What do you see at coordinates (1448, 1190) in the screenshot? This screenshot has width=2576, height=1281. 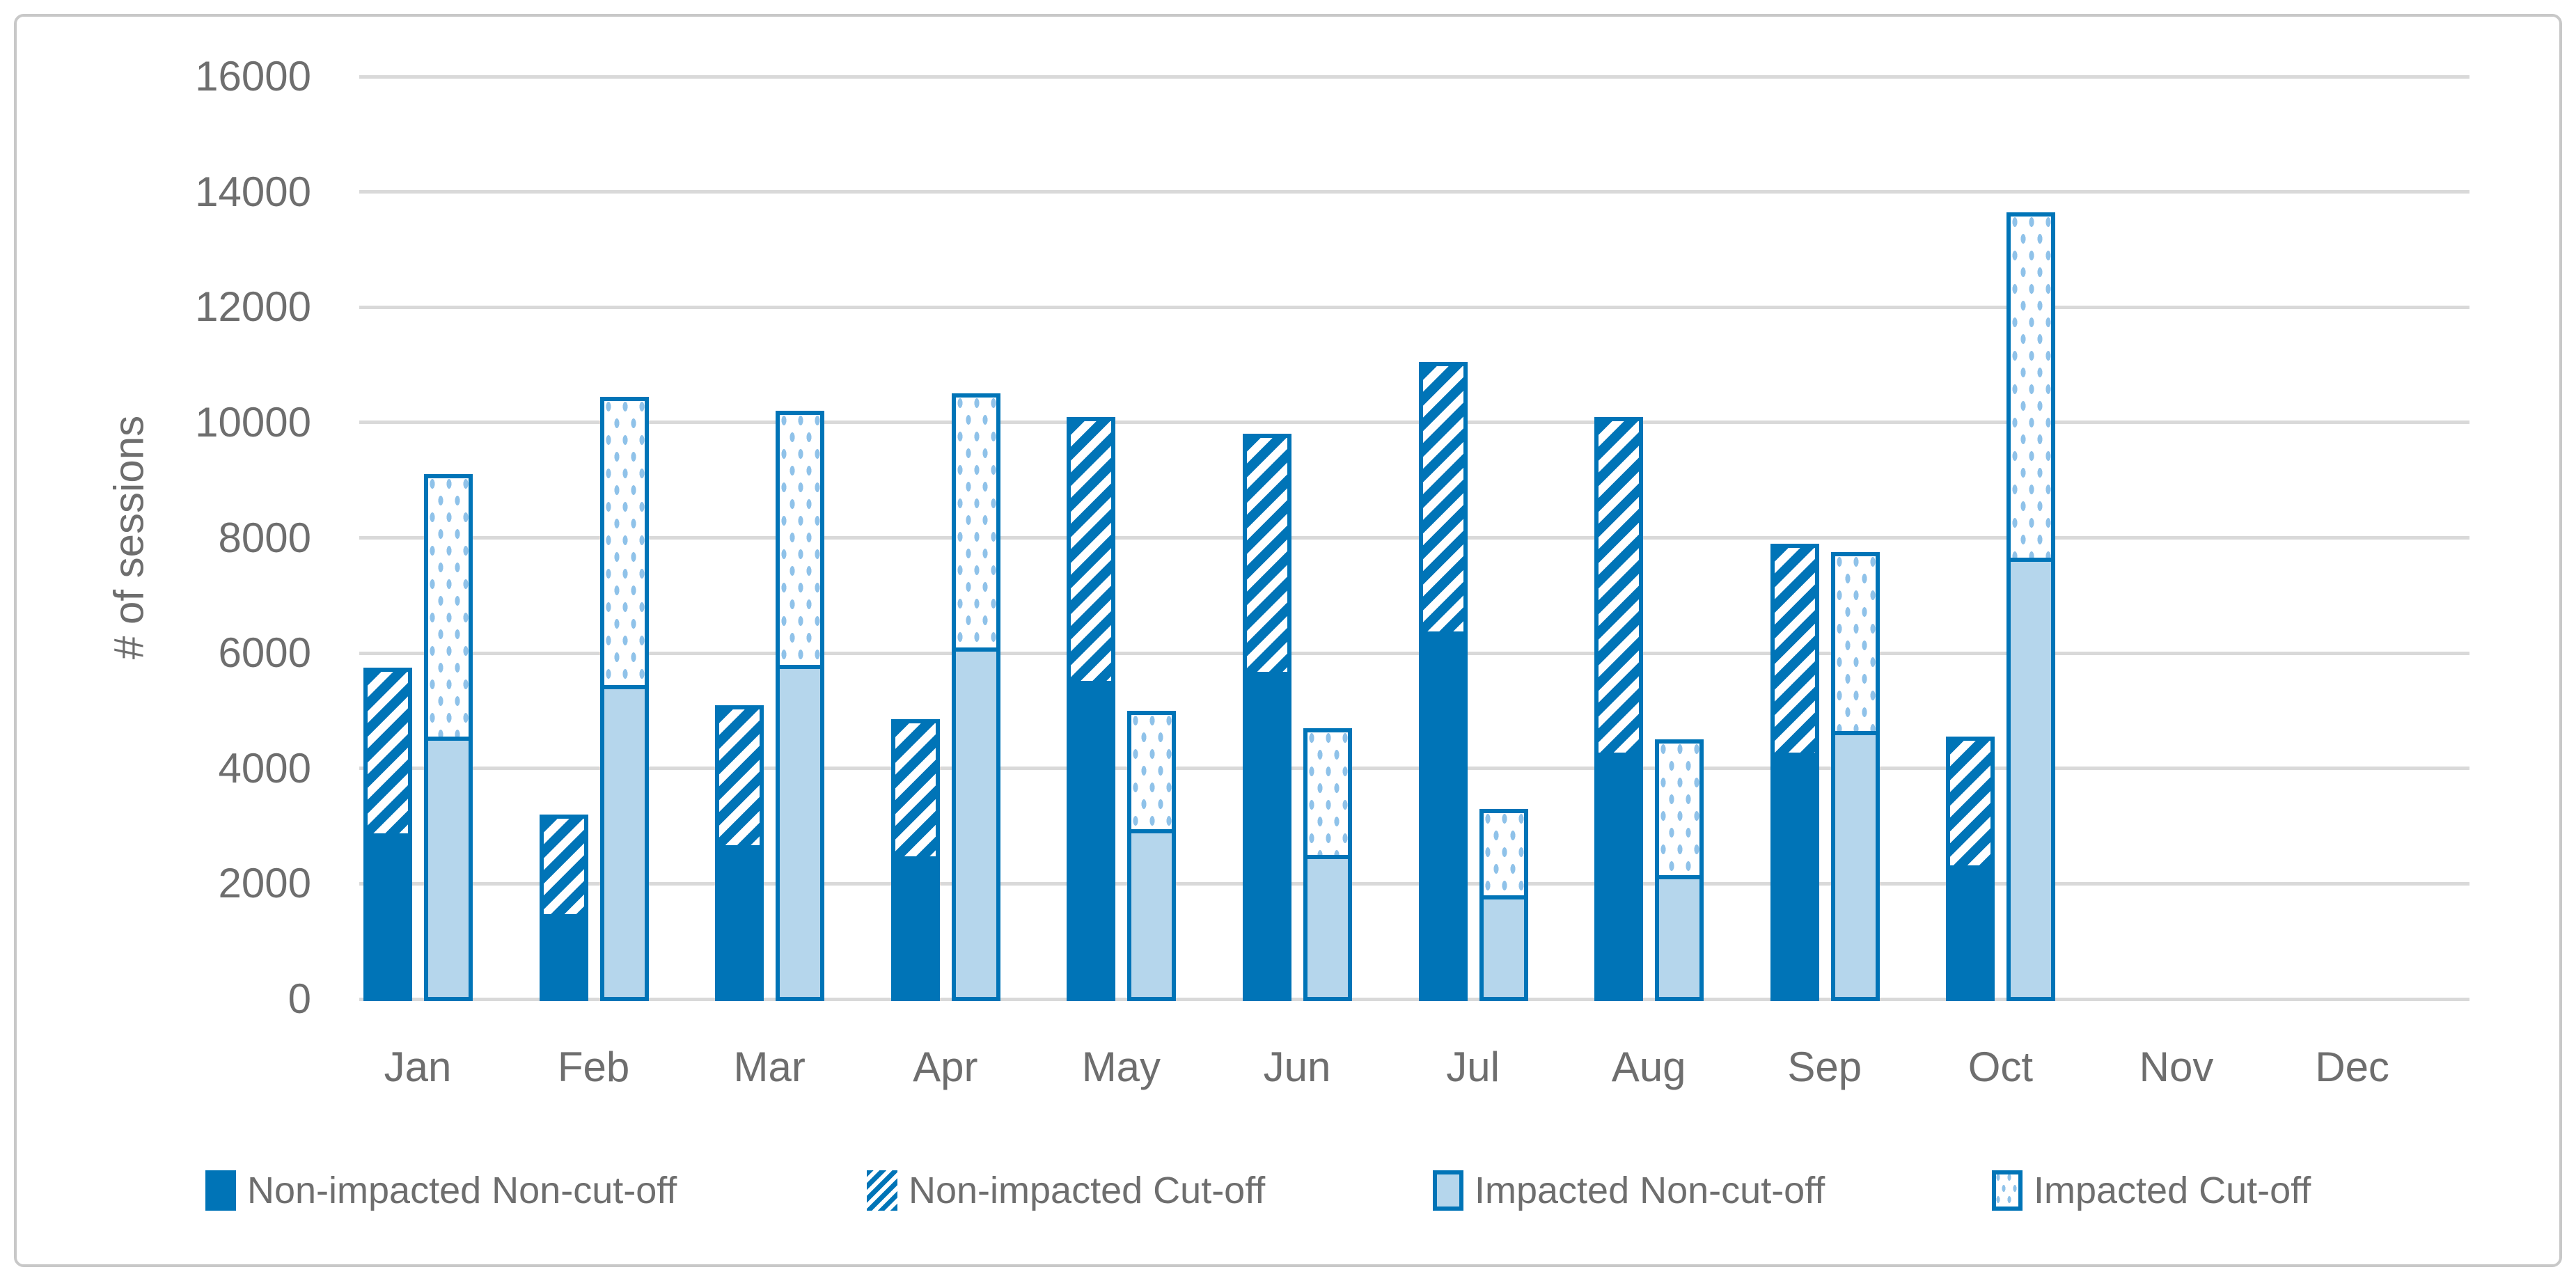 I see `legend-swatch-impacted-non-cut-off` at bounding box center [1448, 1190].